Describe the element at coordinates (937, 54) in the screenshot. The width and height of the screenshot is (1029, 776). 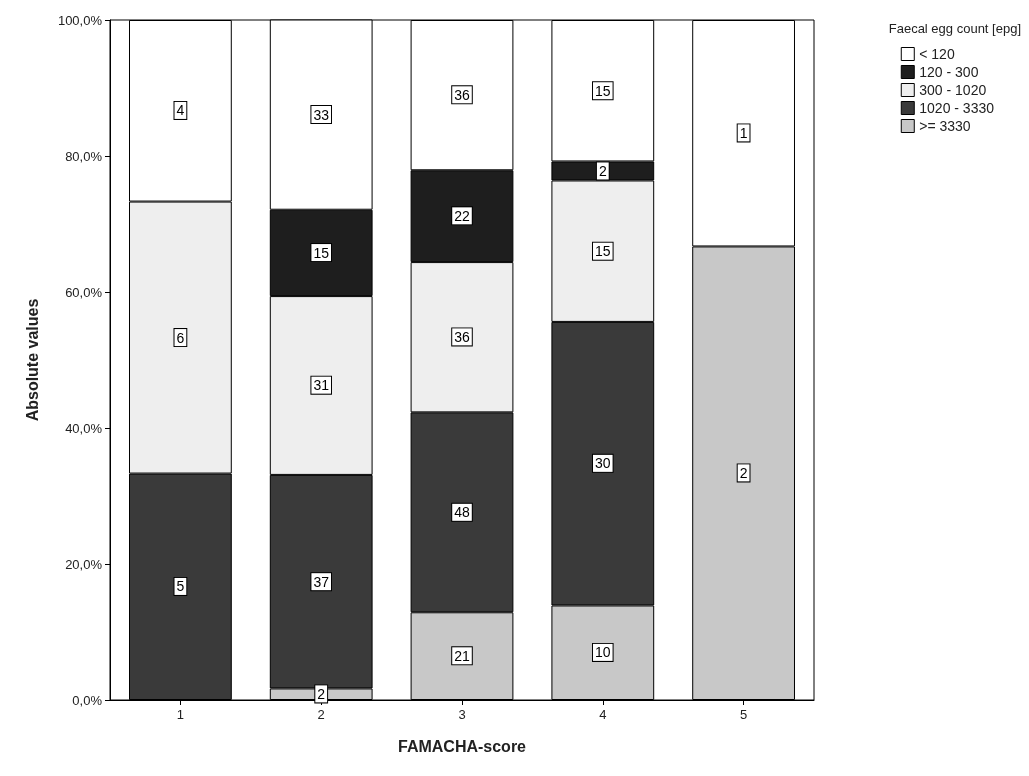
I see `legend-label: < 120` at that location.